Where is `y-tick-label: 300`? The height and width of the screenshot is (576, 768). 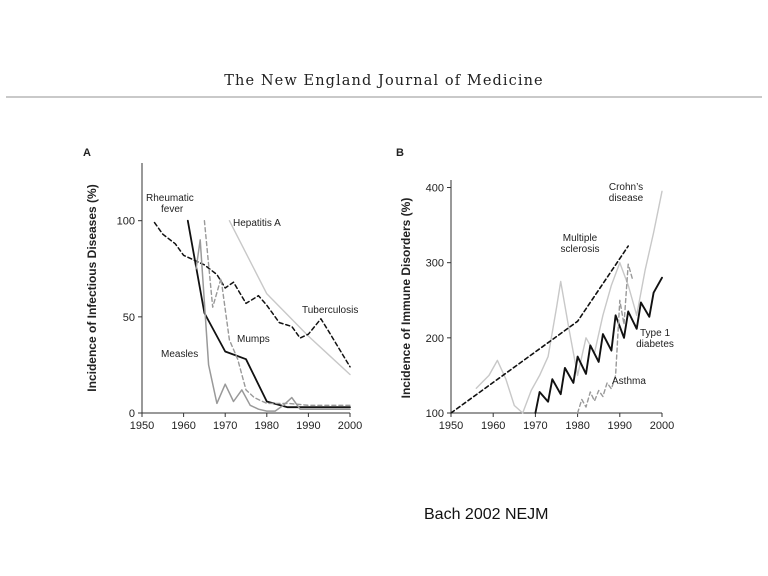
y-tick-label: 300 is located at coordinates (435, 264).